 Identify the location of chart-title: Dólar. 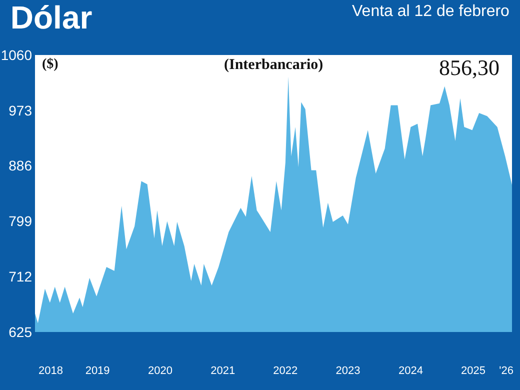
(51, 18).